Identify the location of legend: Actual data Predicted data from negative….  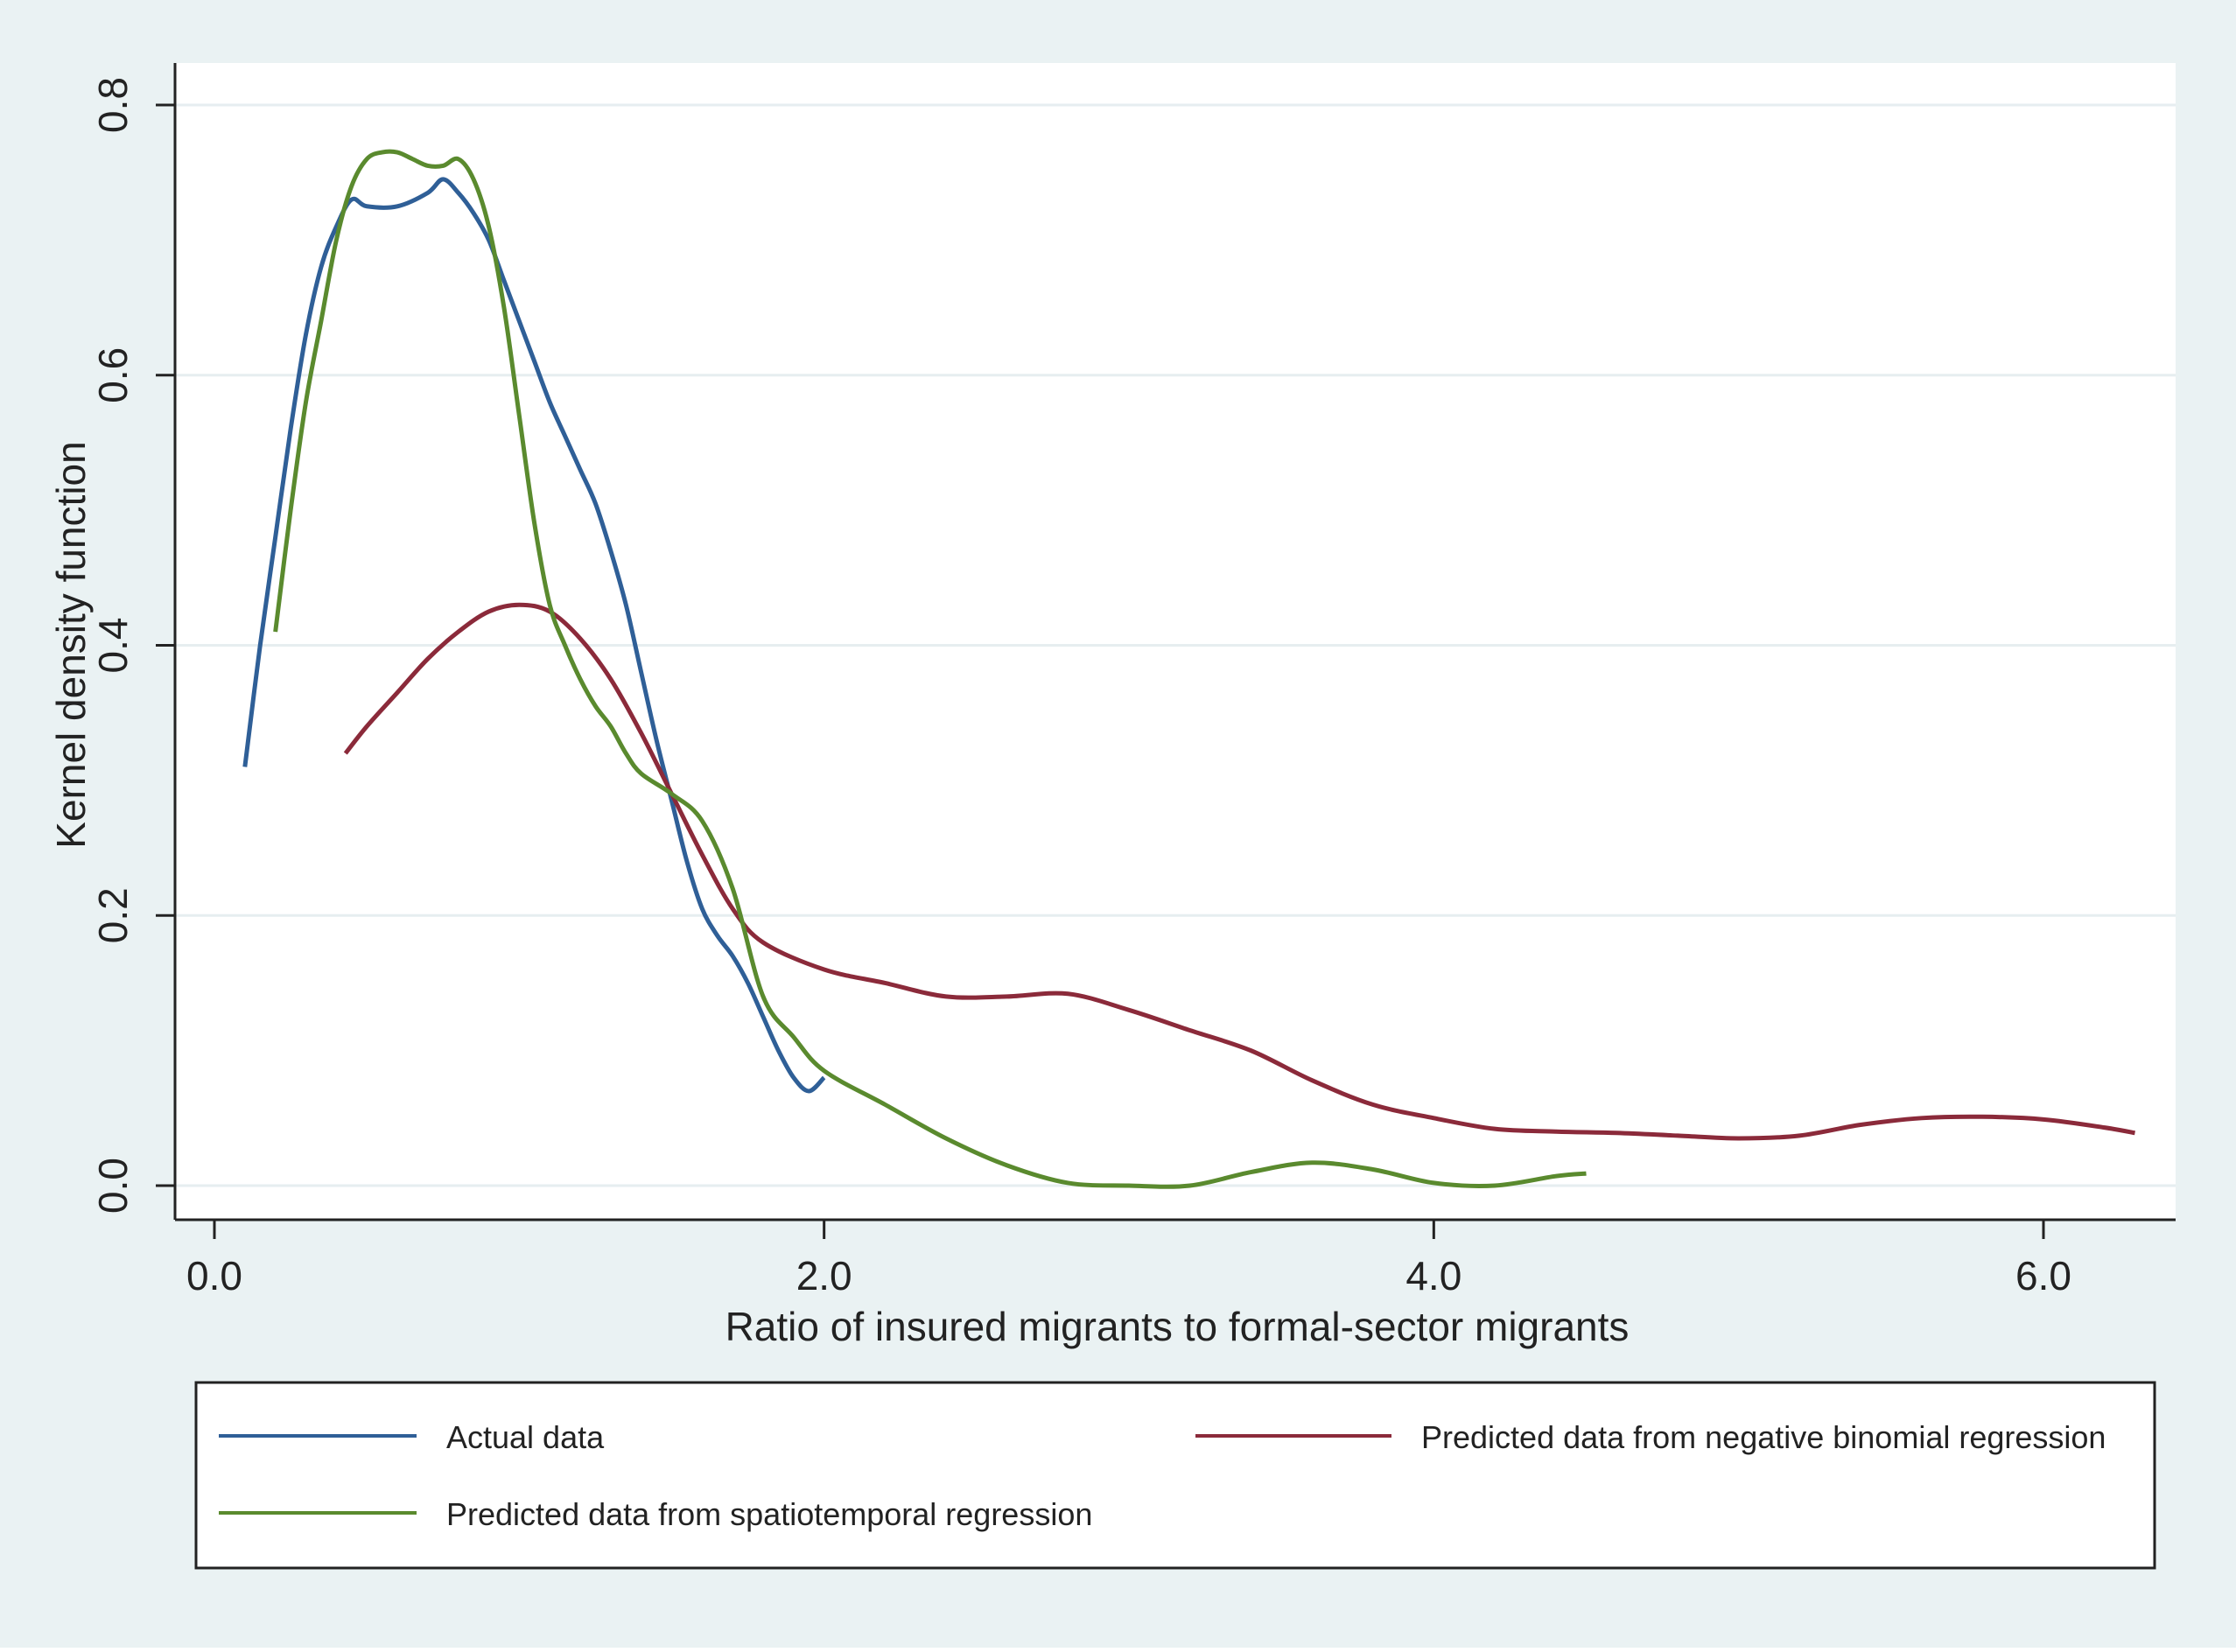
(1175, 1475).